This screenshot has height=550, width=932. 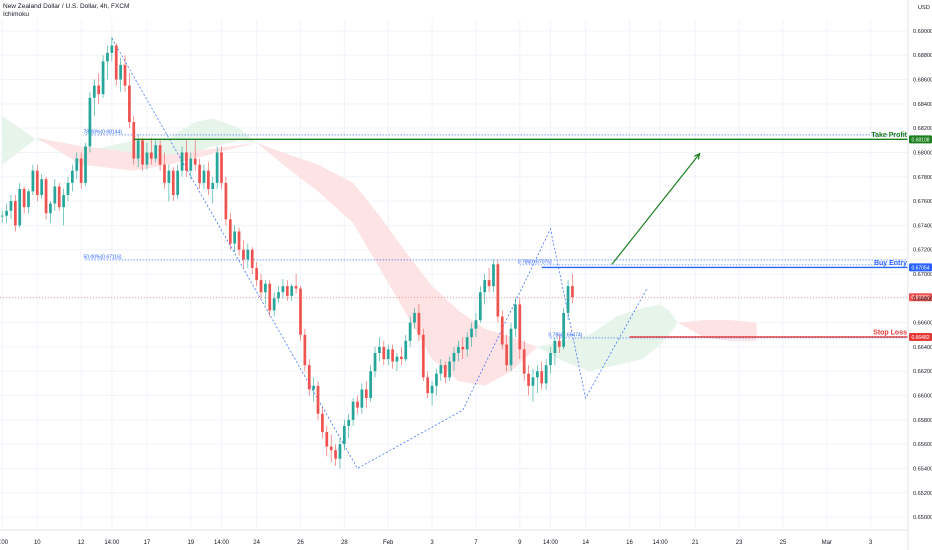 What do you see at coordinates (476, 543) in the screenshot?
I see `x-tick-label: 7` at bounding box center [476, 543].